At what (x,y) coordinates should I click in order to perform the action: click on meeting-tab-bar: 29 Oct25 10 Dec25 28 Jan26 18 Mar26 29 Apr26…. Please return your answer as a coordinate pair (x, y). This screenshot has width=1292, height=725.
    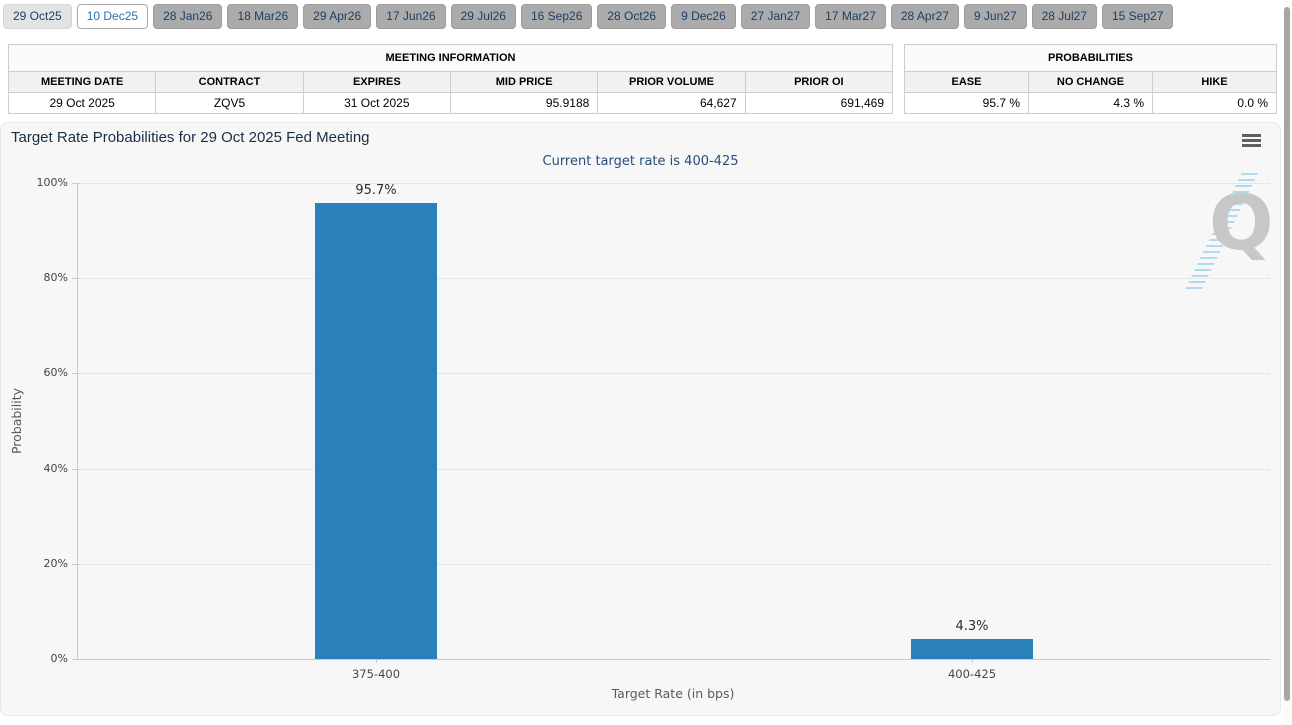
    Looking at the image, I should click on (588, 16).